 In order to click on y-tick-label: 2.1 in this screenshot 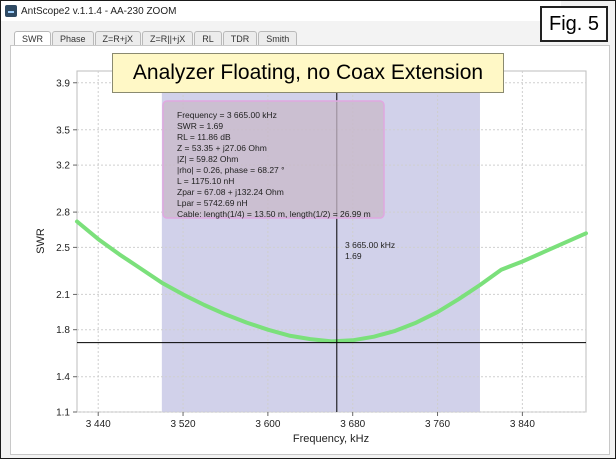, I will do `click(63, 295)`.